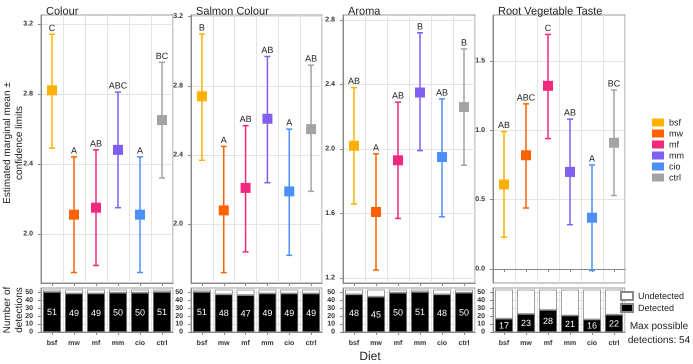 The width and height of the screenshot is (693, 364). I want to click on data-label: 21, so click(570, 323).